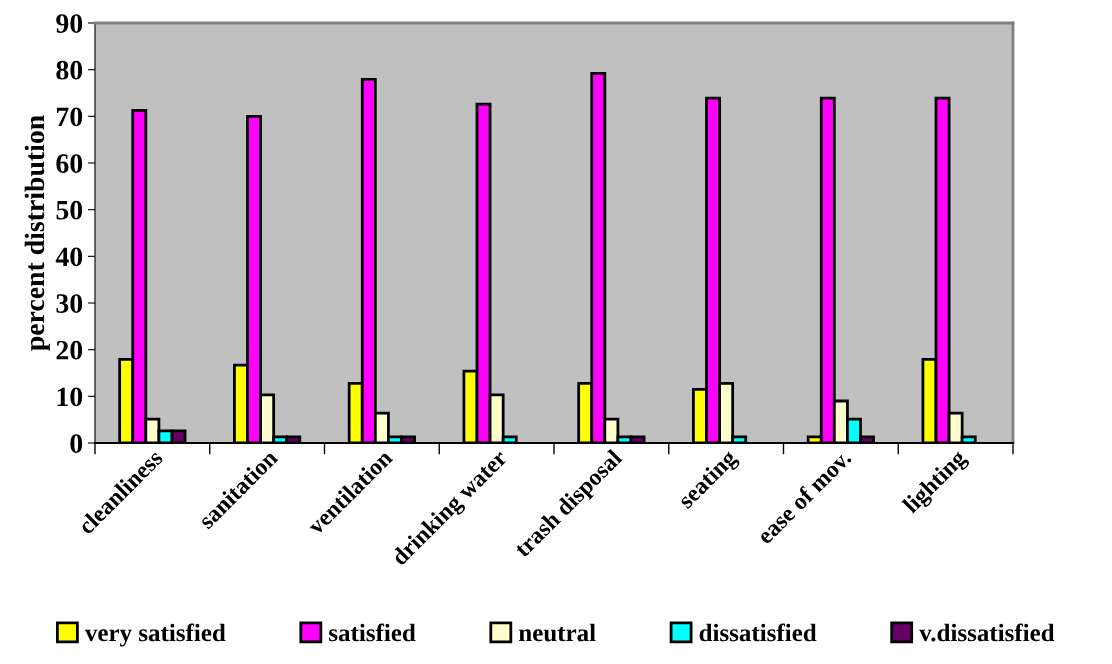 Image resolution: width=1112 pixels, height=664 pixels. What do you see at coordinates (69, 163) in the screenshot?
I see `y-tick-label: 60` at bounding box center [69, 163].